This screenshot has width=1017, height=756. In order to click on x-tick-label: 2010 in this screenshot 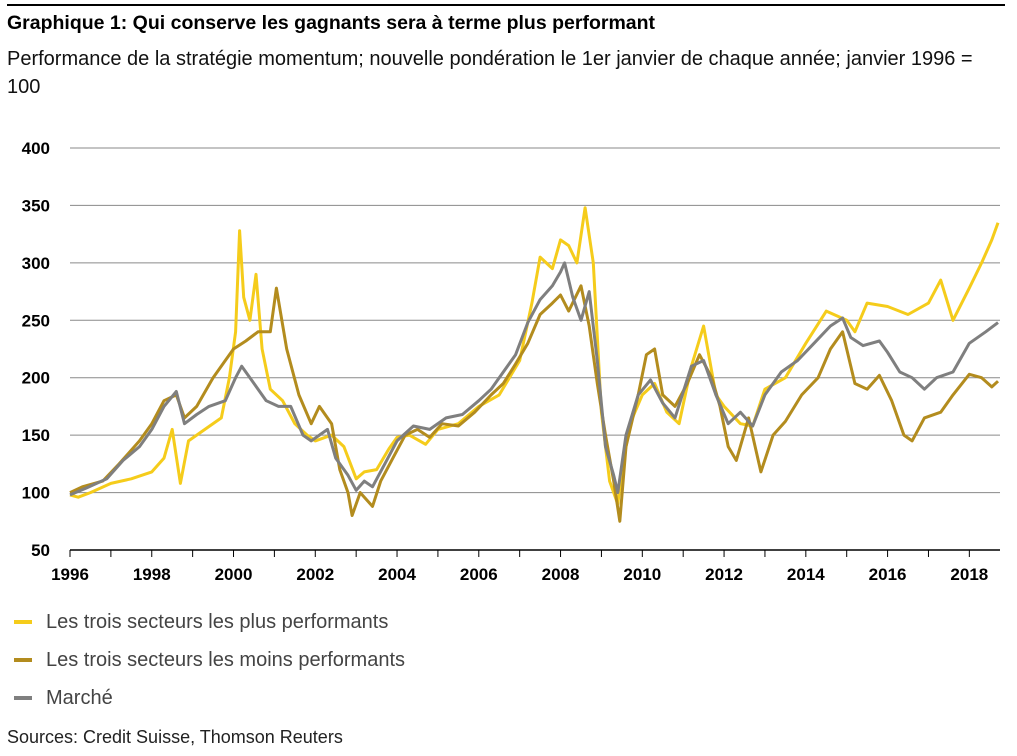, I will do `click(642, 574)`.